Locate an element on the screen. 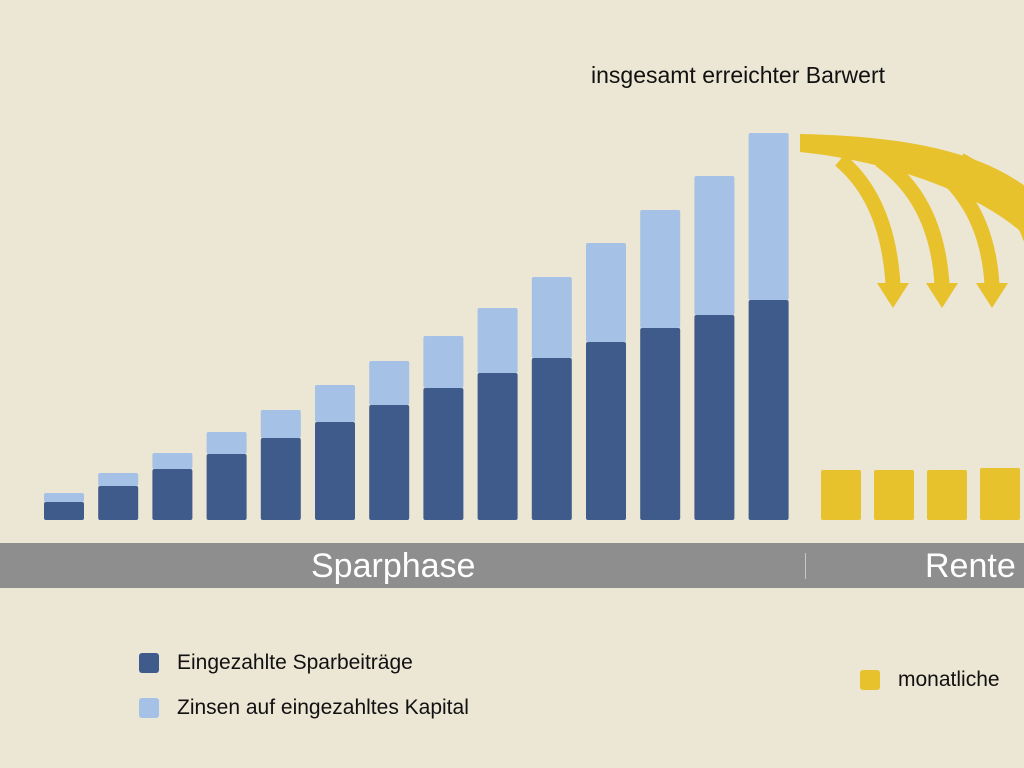 The width and height of the screenshot is (1024, 768). chart-title: insgesamt erreichter Barwert is located at coordinates (738, 75).